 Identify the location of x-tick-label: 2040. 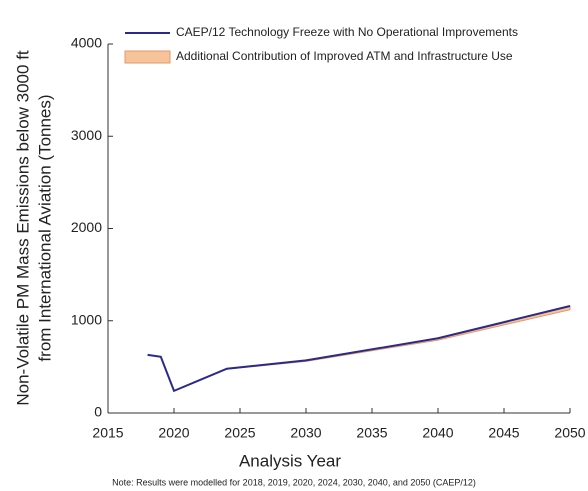
(437, 433).